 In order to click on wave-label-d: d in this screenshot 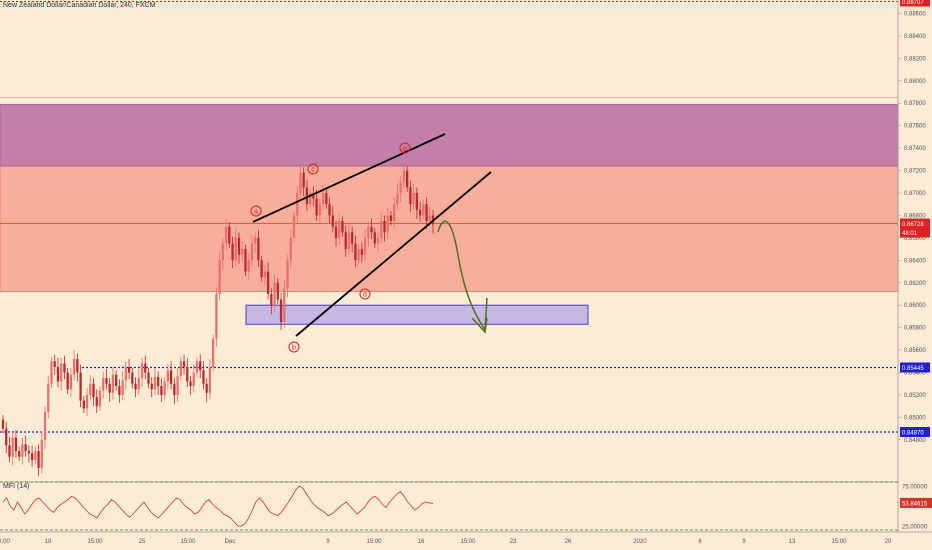, I will do `click(365, 295)`.